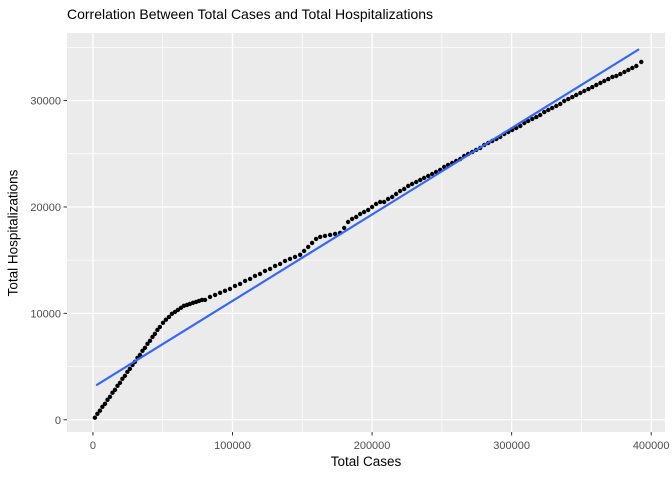 This screenshot has width=672, height=480. Describe the element at coordinates (651, 446) in the screenshot. I see `x-tick-label: 400000` at that location.